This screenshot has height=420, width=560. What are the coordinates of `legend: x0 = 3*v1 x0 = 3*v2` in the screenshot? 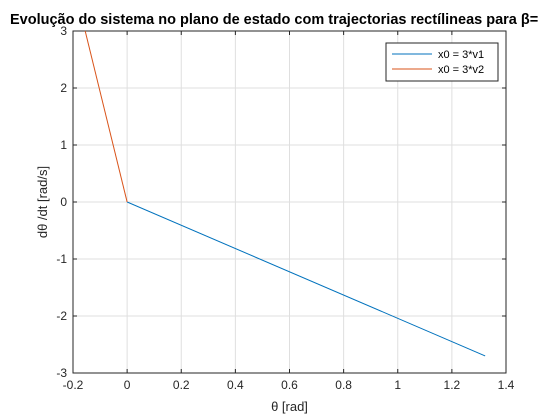 It's located at (442, 62).